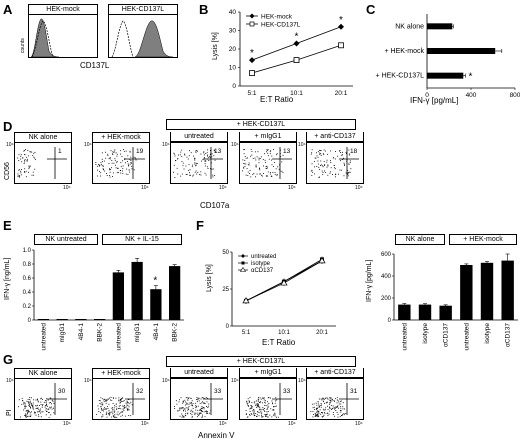 This screenshot has height=441, width=520. I want to click on dot-plot: + mIgG1 33 10⁴ 10⁴, so click(264, 397).